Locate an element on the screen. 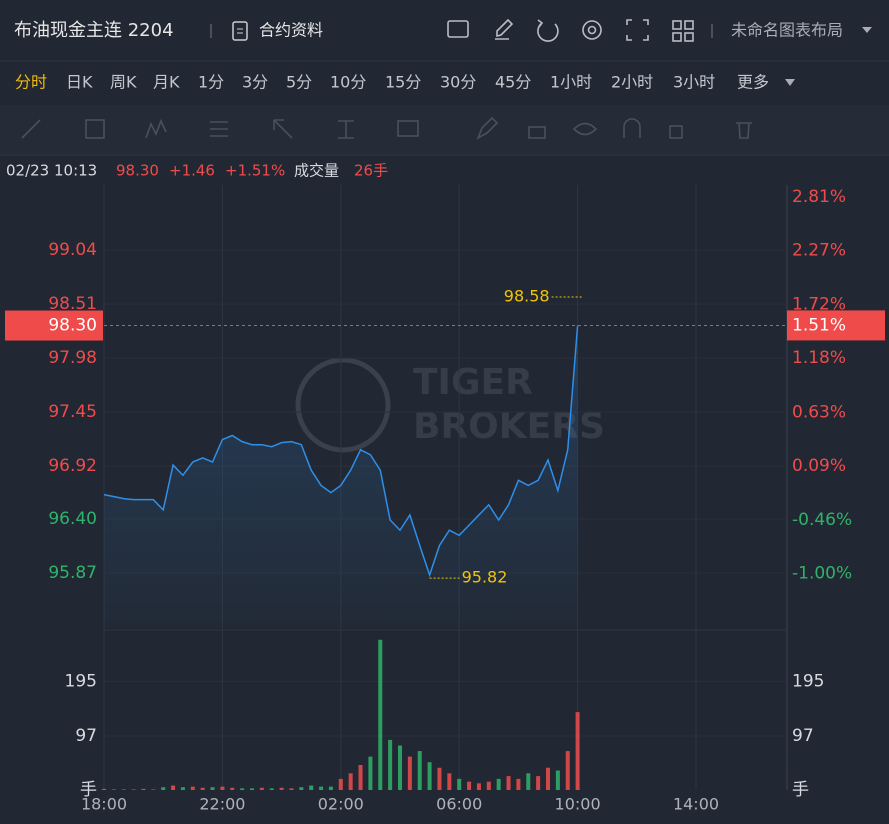 This screenshot has width=889, height=824. timeframe-tabs: 分时 日K 周K 月K 1分 3分 5分 10分 15分 30分 45分 1小时 2小时 3小时 更多 is located at coordinates (392, 82).